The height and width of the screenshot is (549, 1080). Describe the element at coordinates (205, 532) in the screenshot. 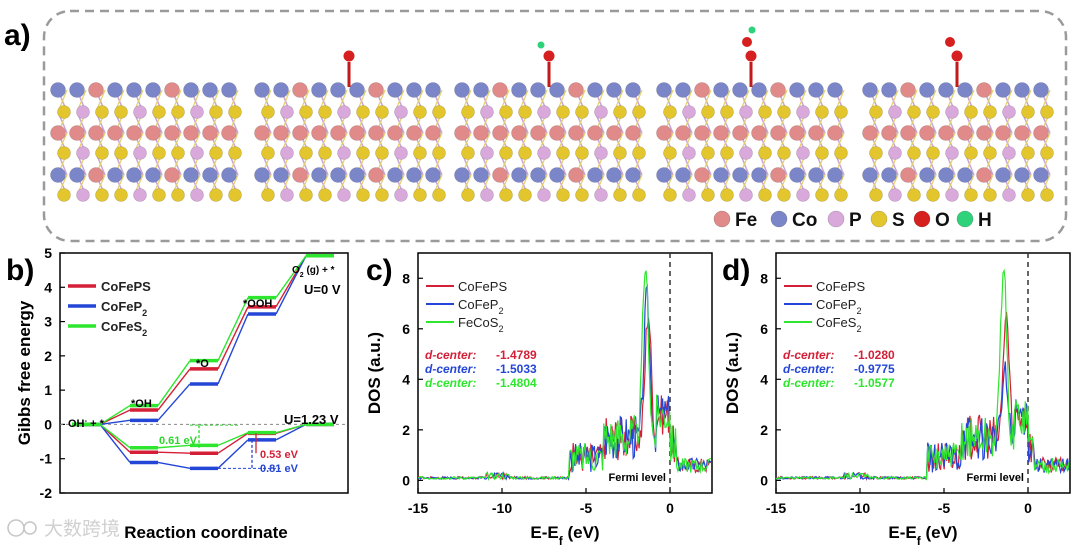

I see `x-axis-label: Reaction coordinate` at that location.